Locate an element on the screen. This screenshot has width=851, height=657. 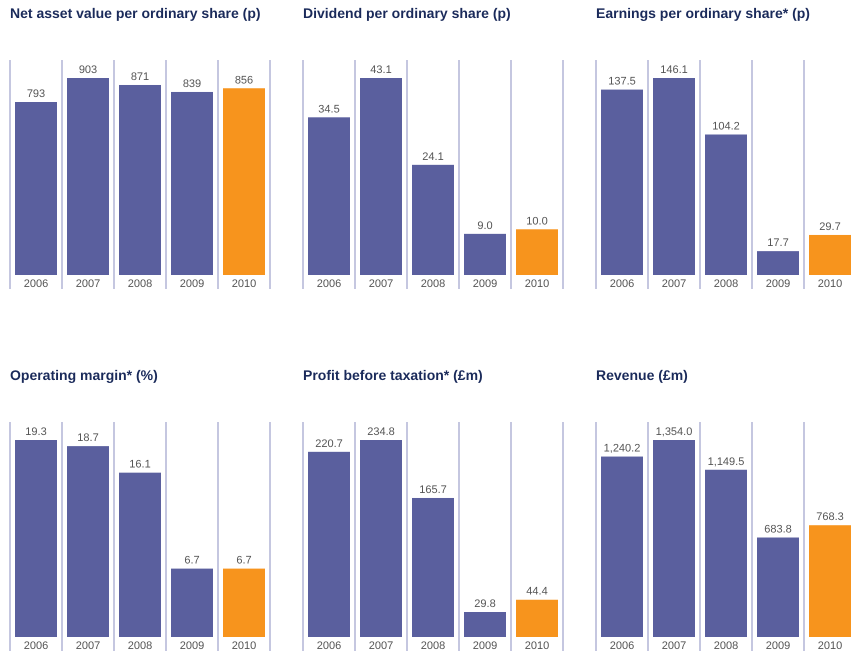
data-label: 1,240.2 is located at coordinates (622, 448).